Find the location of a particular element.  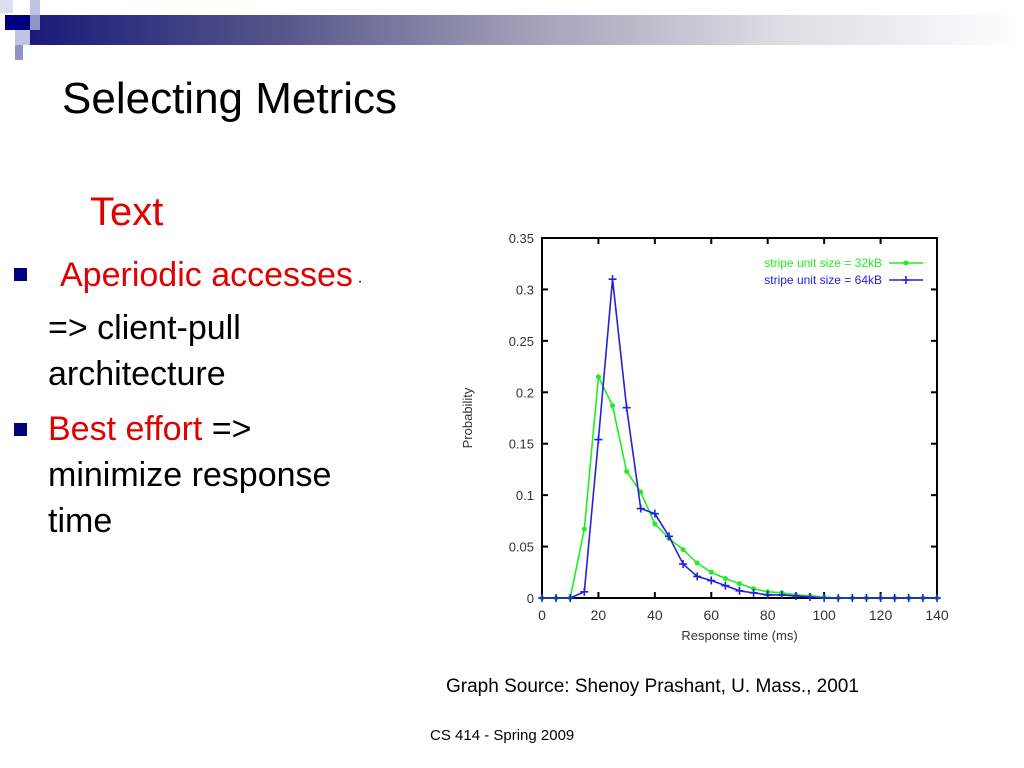

slide-title: Selecting Metrics is located at coordinates (230, 98).